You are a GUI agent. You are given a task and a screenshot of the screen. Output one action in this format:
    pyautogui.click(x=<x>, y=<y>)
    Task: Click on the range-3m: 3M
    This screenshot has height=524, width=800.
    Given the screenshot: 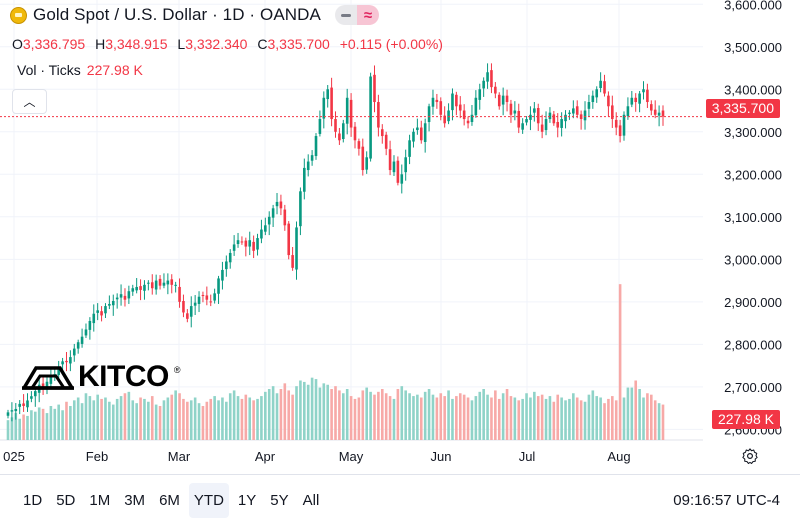 What is the action you would take?
    pyautogui.click(x=135, y=500)
    